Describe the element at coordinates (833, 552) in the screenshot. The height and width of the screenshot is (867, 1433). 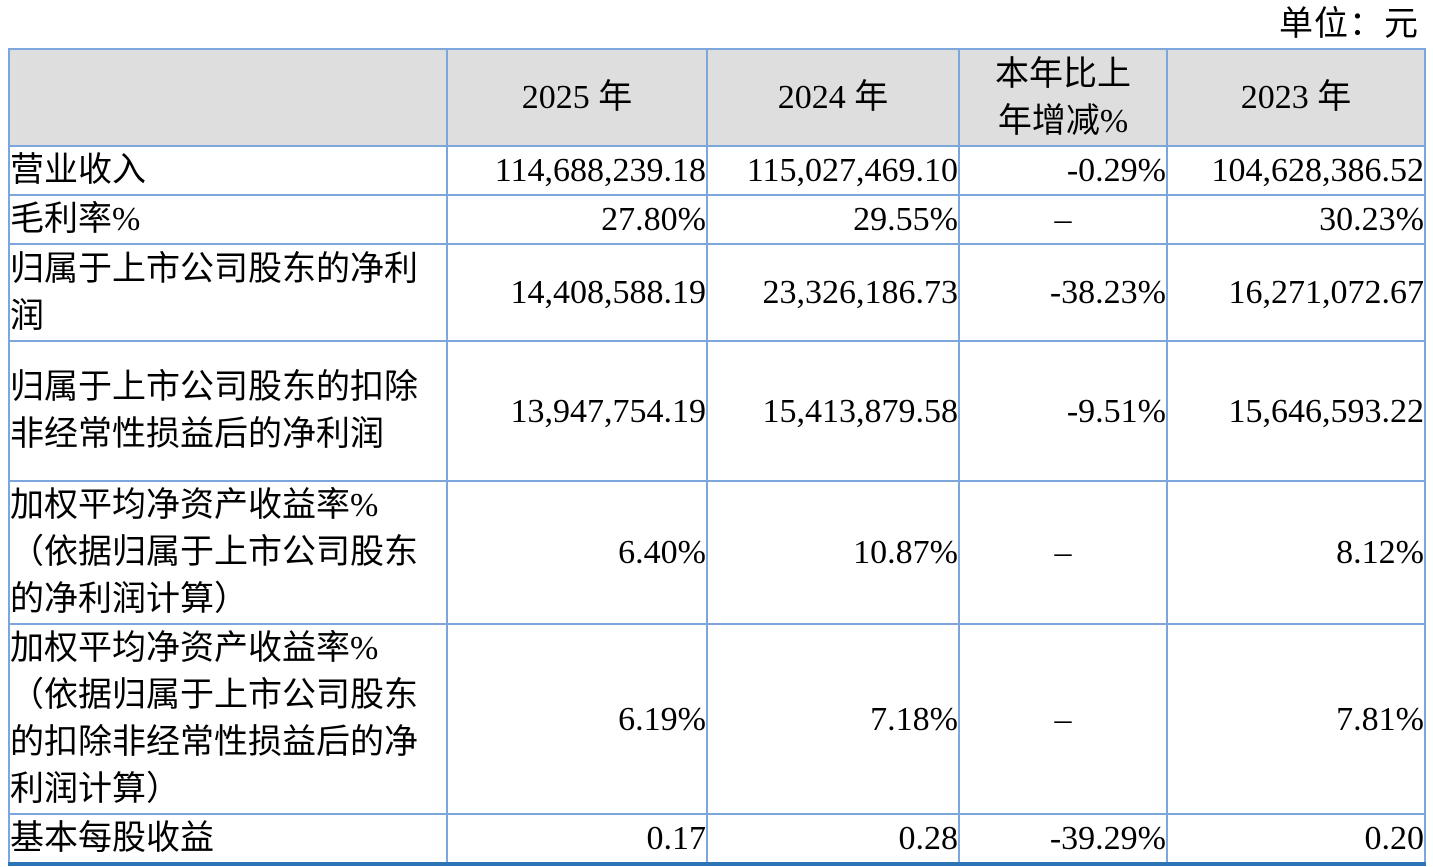
I see `value-2024: 10.87%` at that location.